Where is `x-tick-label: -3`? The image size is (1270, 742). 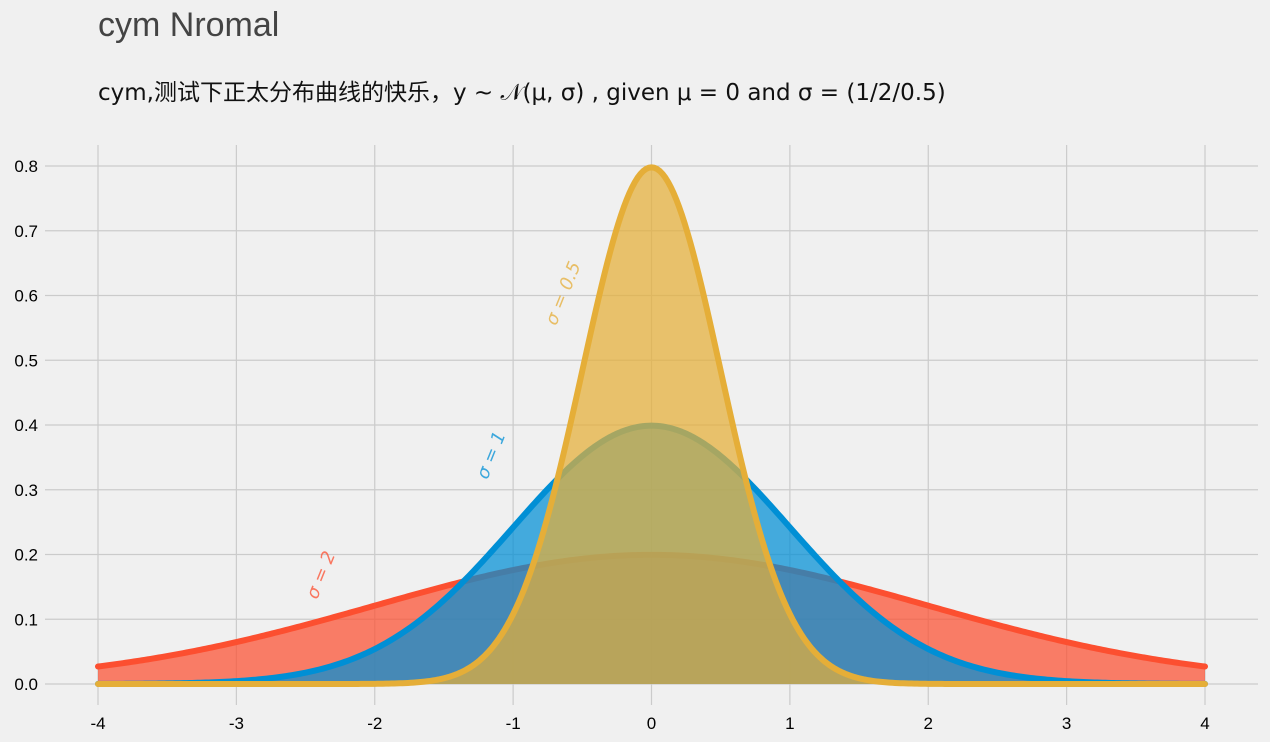 x-tick-label: -3 is located at coordinates (236, 723).